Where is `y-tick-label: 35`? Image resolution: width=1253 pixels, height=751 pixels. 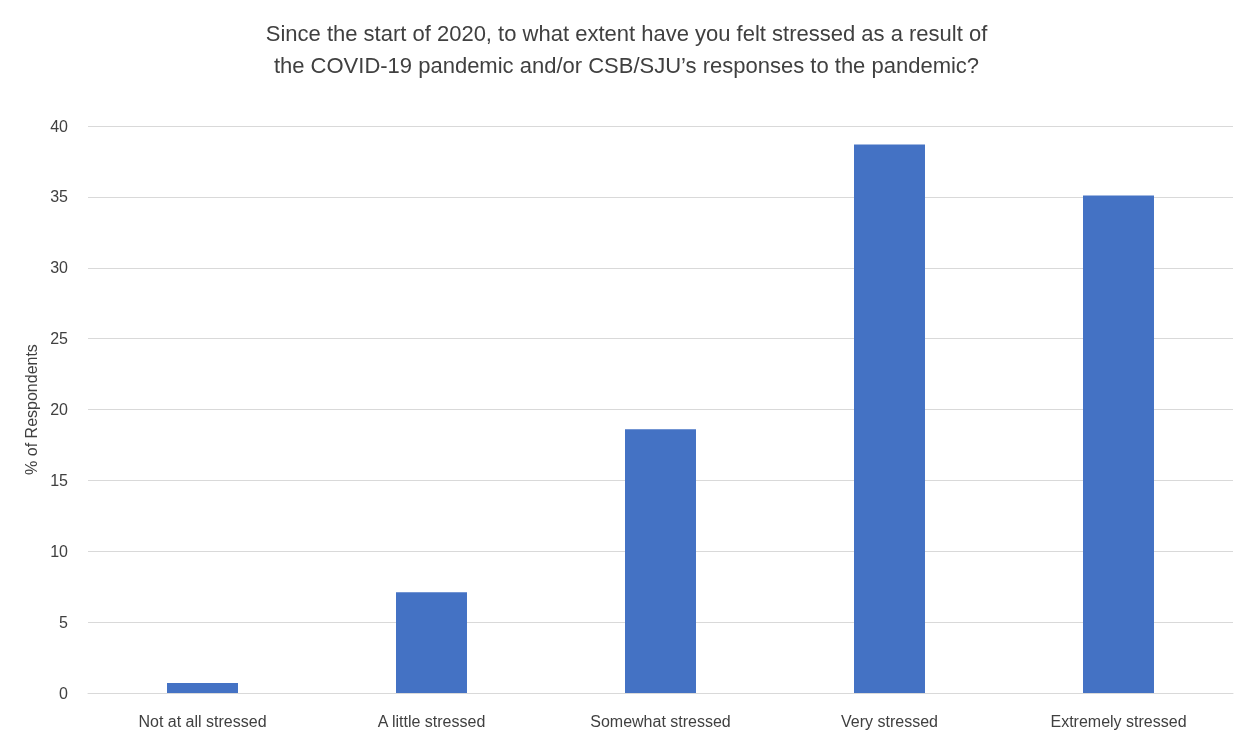
y-tick-label: 35 is located at coordinates (59, 197).